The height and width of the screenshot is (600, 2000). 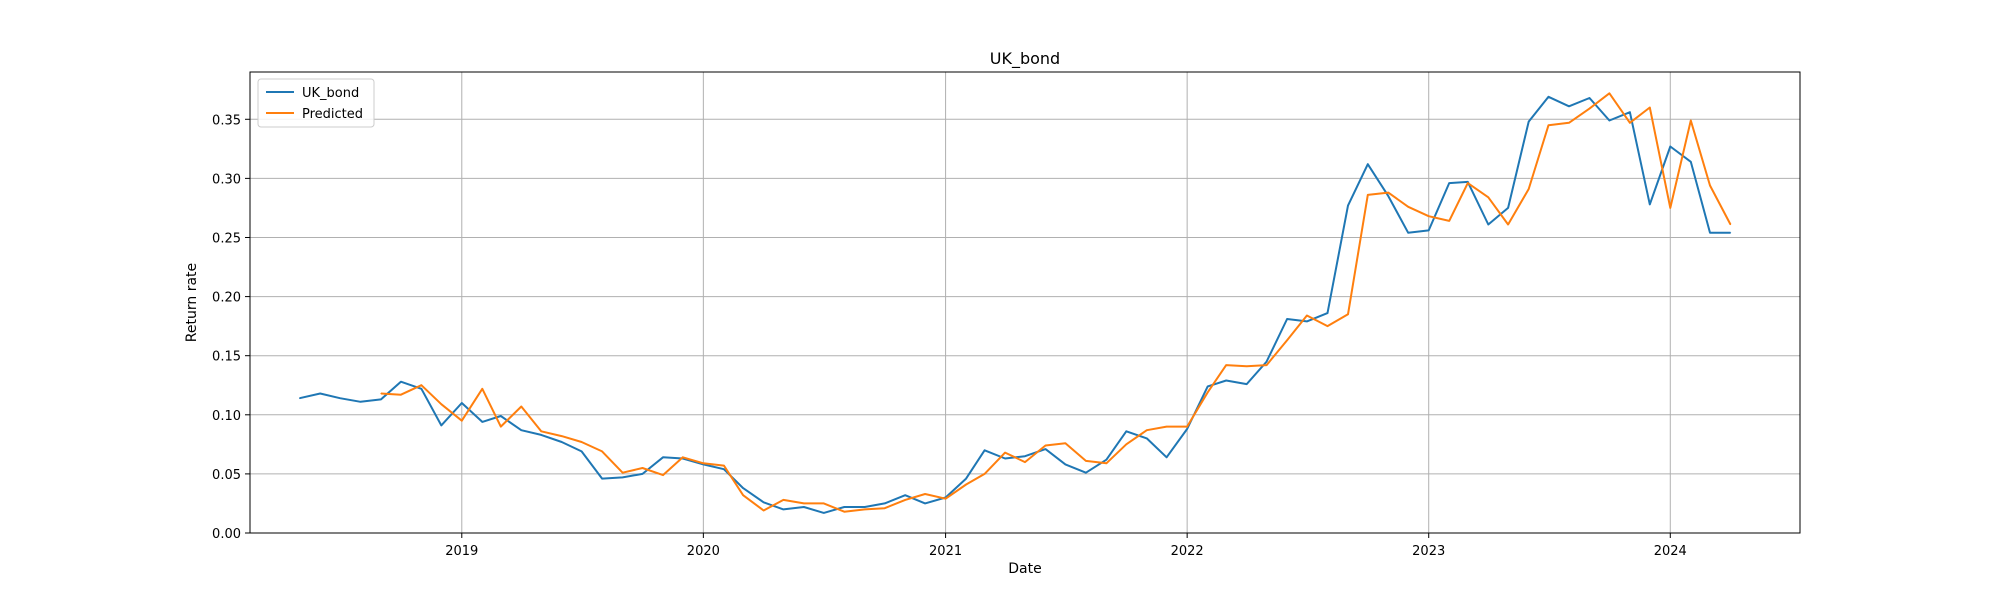 I want to click on x-tick-label: 2021, so click(x=945, y=551).